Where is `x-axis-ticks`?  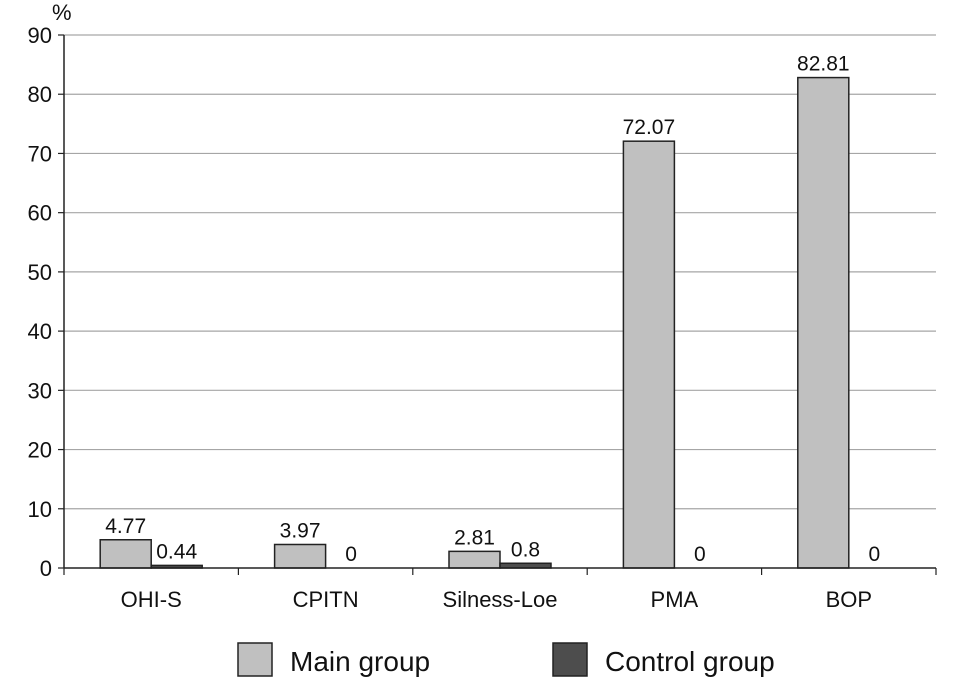 x-axis-ticks is located at coordinates (500, 571).